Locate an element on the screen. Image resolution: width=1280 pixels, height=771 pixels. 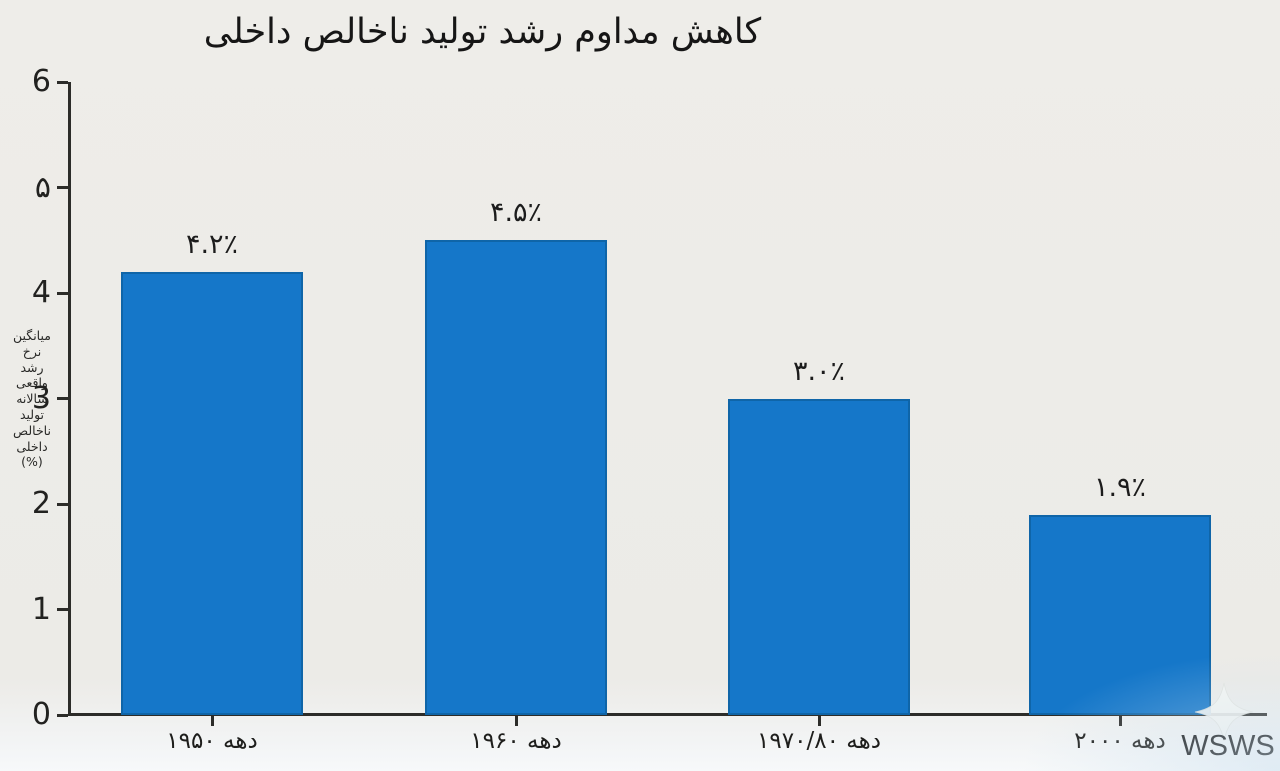
wsws-watermark: WSWS is located at coordinates (1230, 724).